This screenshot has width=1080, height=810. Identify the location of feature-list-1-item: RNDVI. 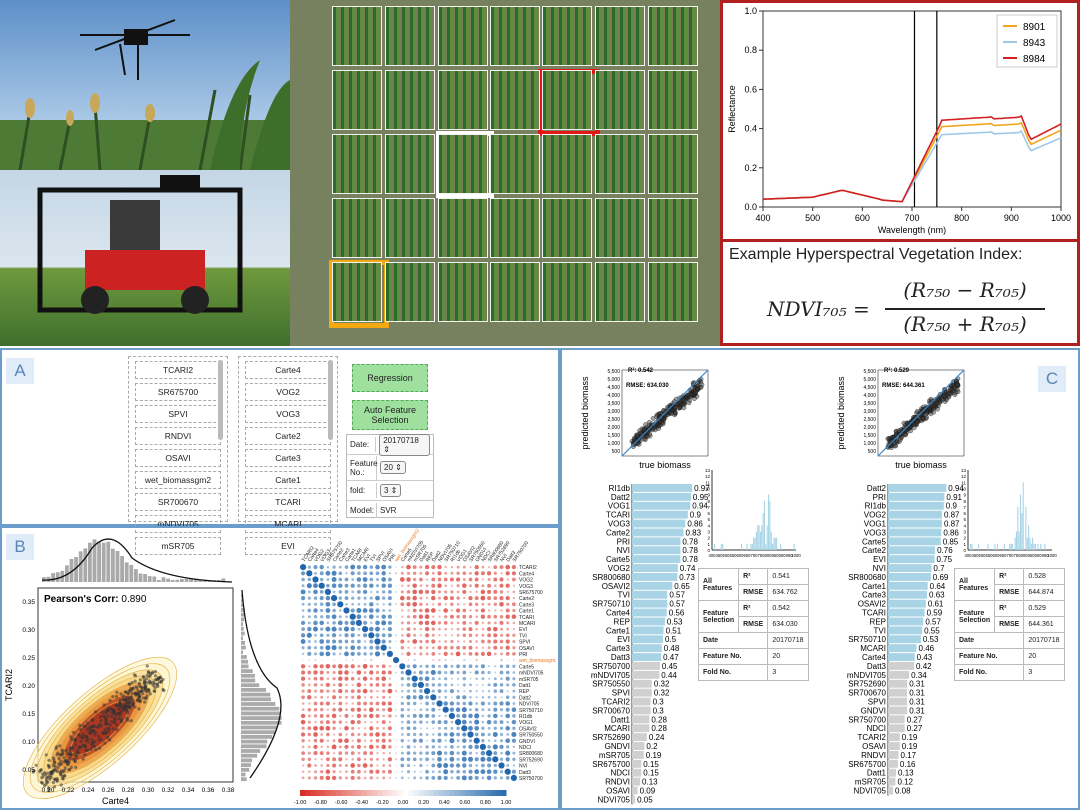
(178, 436).